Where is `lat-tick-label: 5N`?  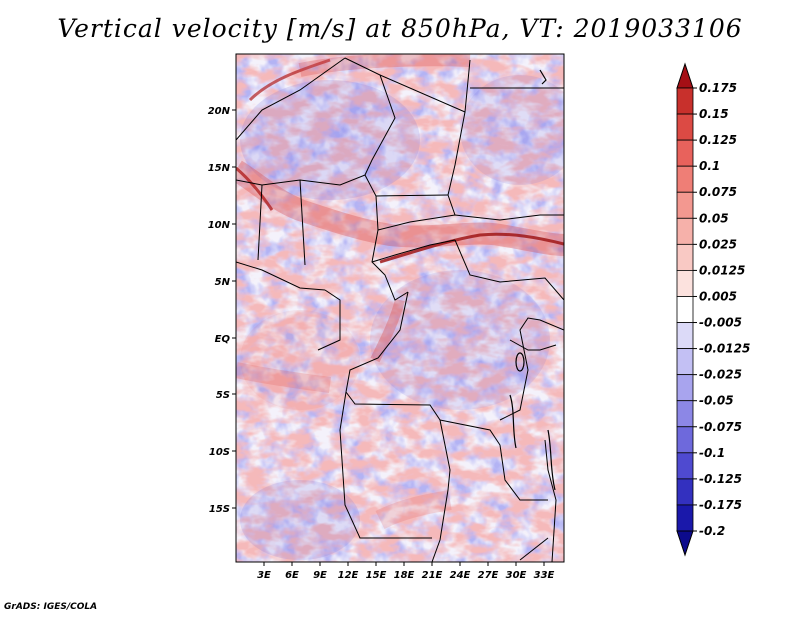 lat-tick-label: 5N is located at coordinates (223, 282).